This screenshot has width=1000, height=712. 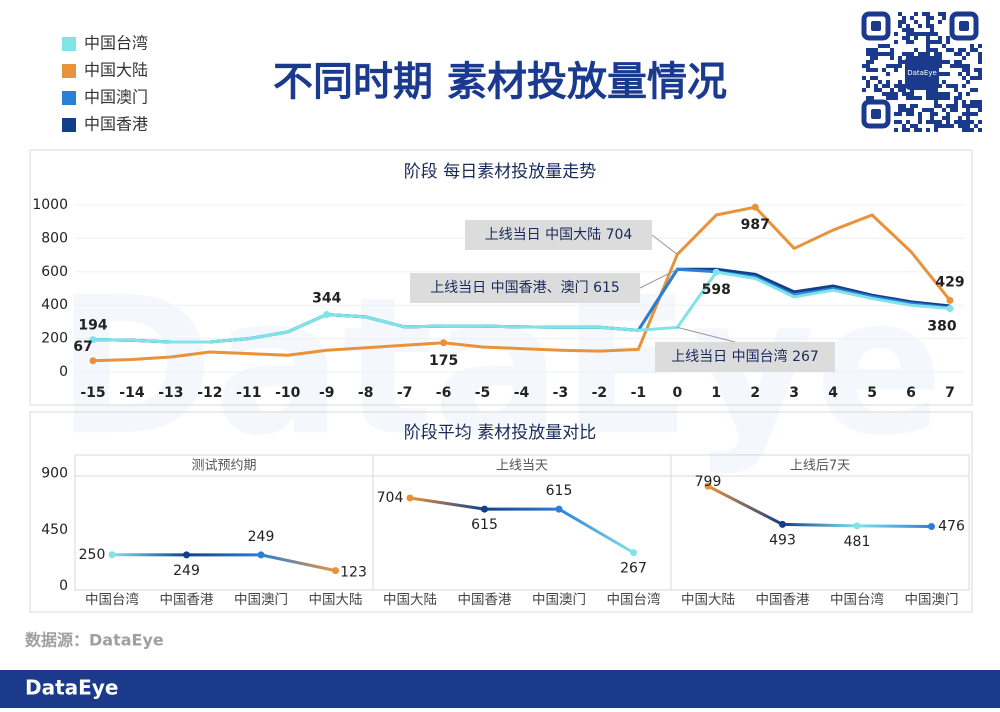 What do you see at coordinates (483, 393) in the screenshot?
I see `x-tick-label: -5` at bounding box center [483, 393].